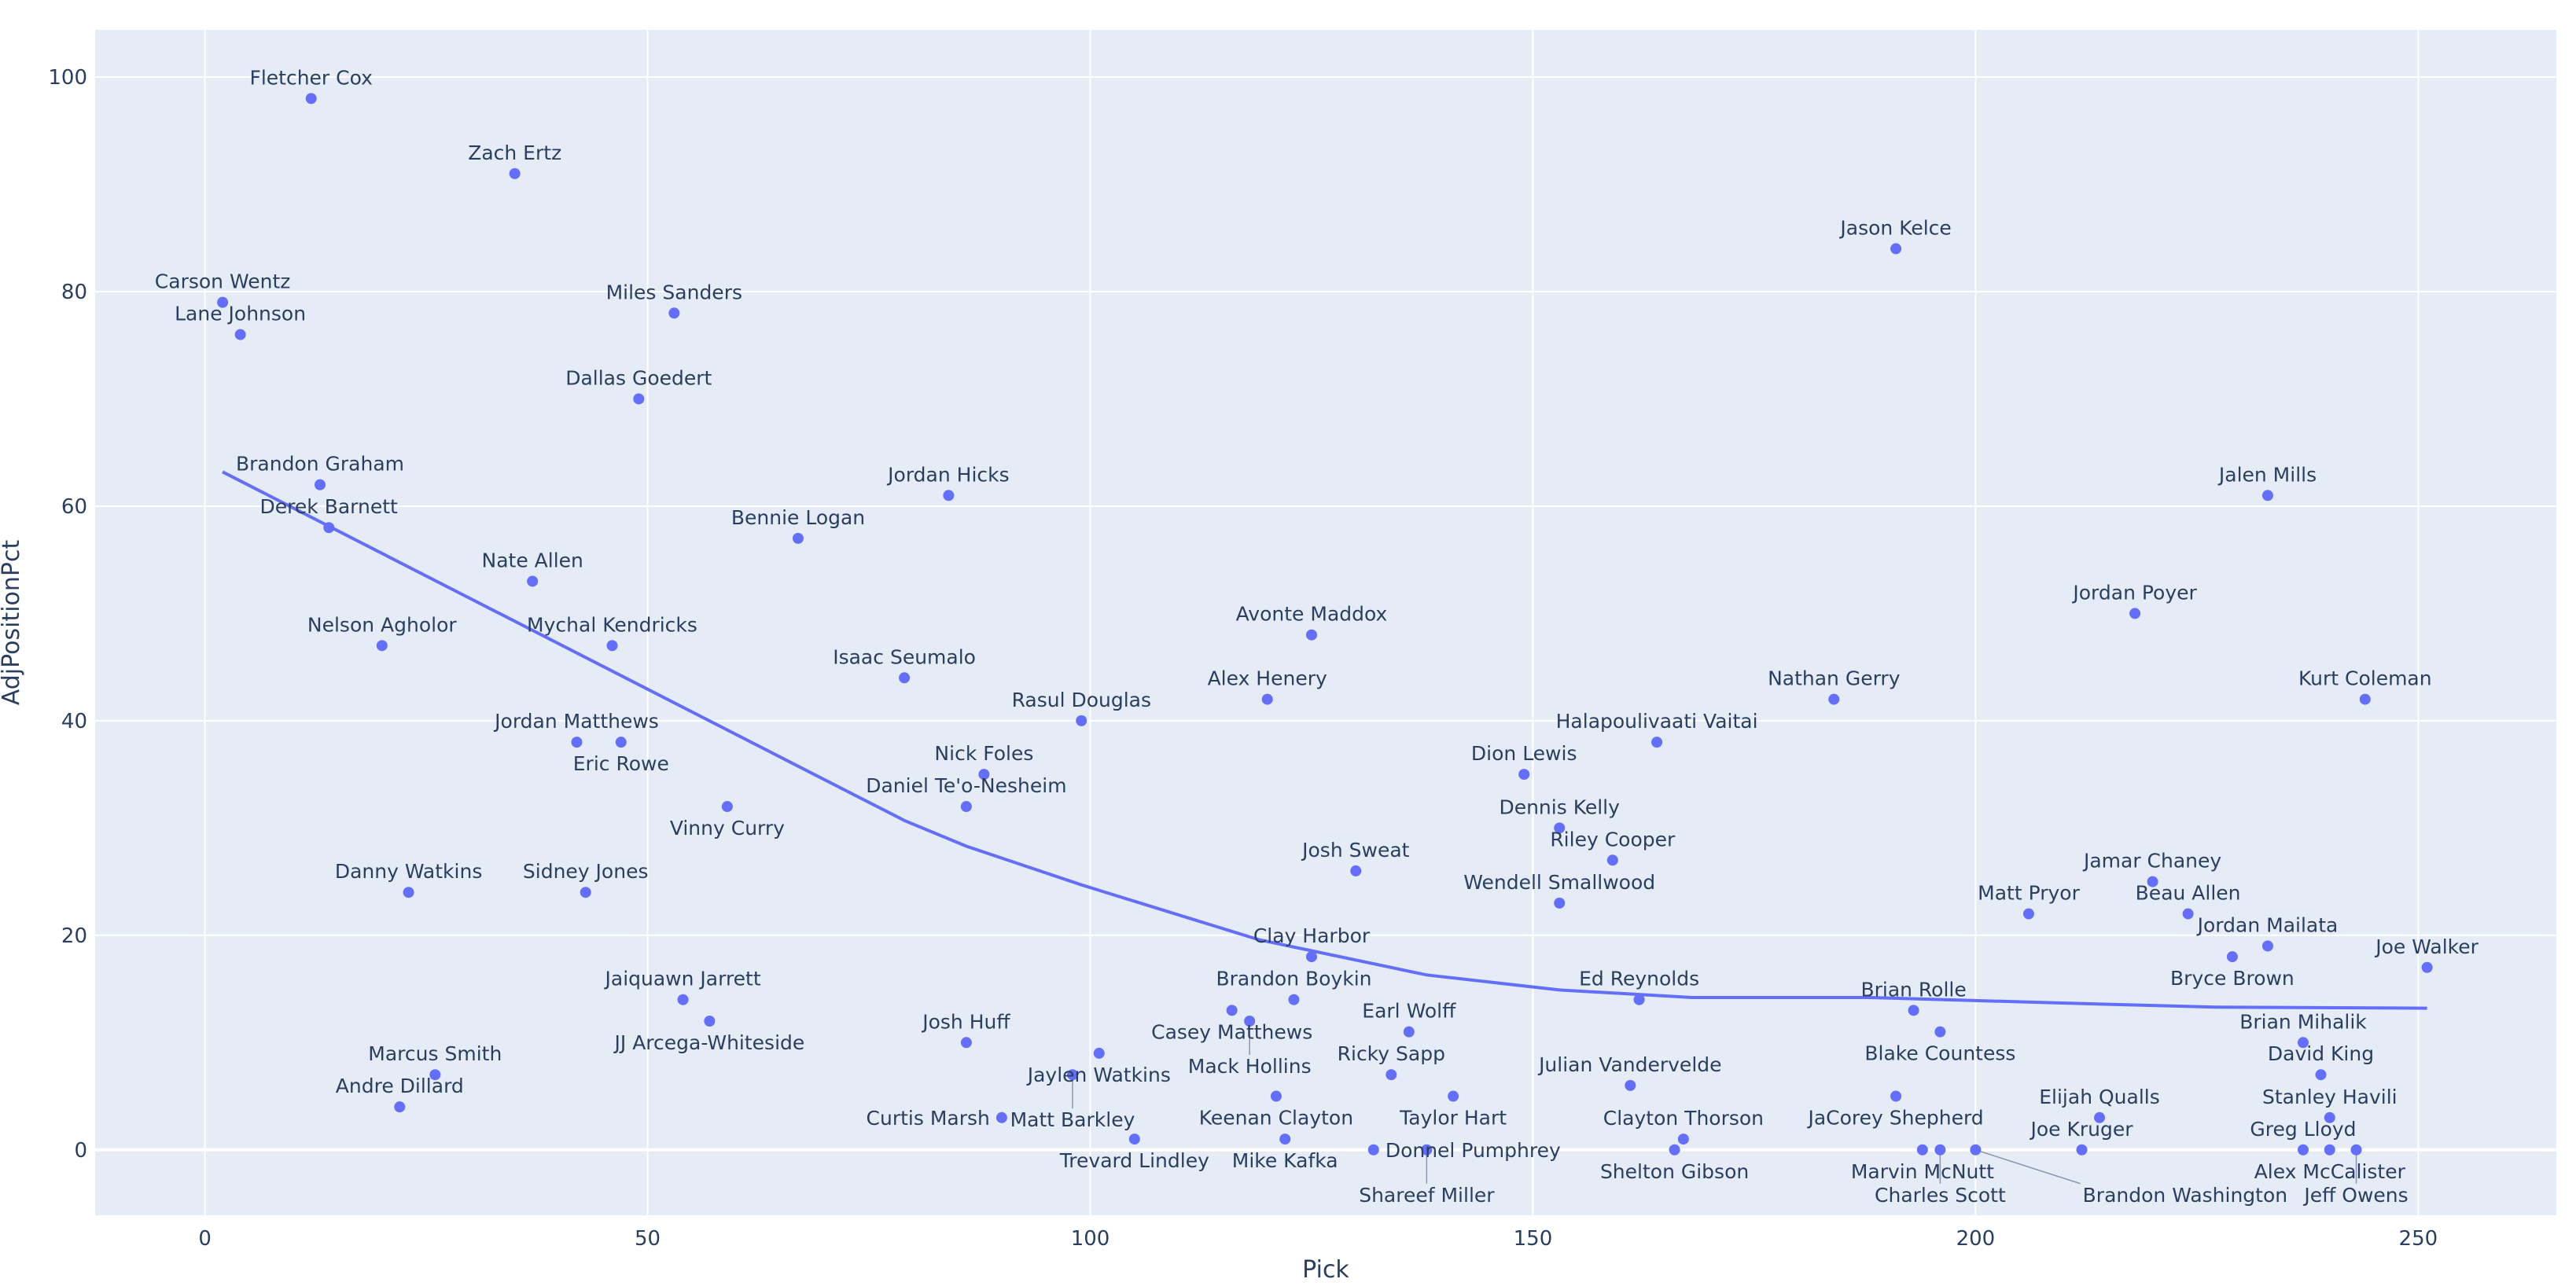  I want to click on point-label: Lane Johnson, so click(241, 314).